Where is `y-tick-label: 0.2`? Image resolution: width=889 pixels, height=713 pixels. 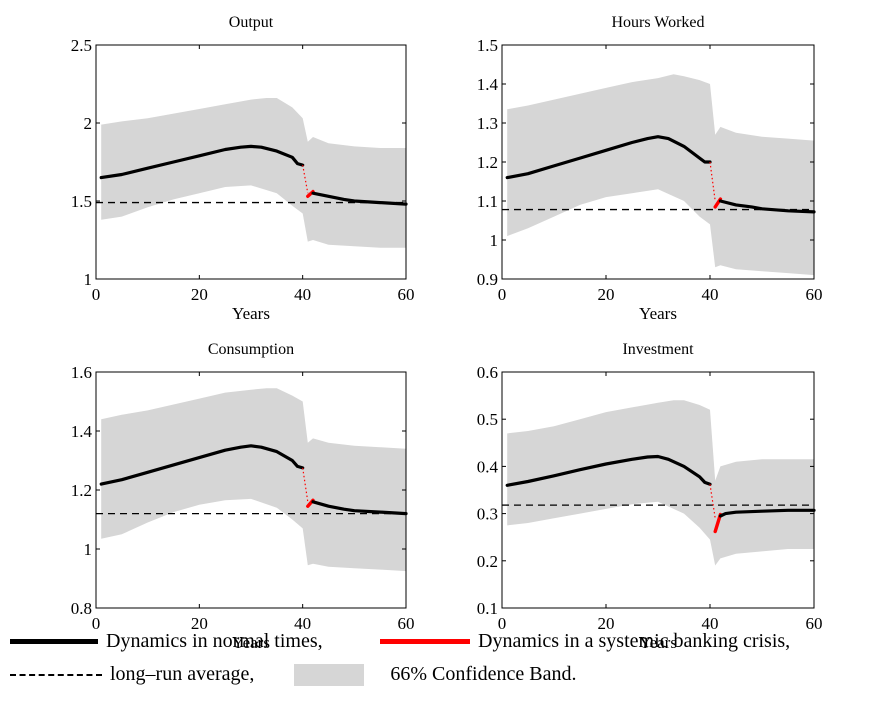 y-tick-label: 0.2 is located at coordinates (487, 561).